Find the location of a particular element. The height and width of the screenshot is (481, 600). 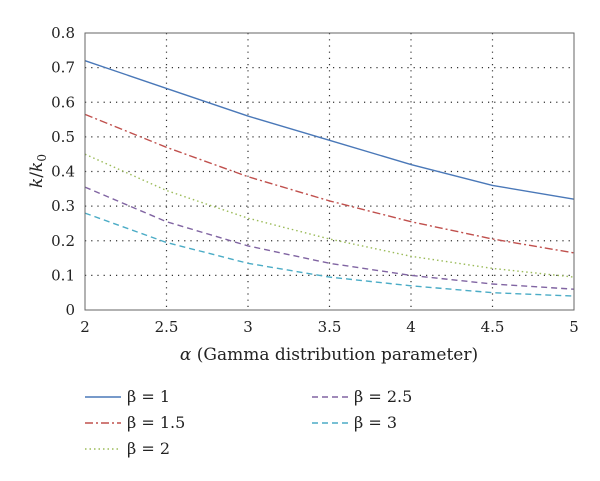

y-tick-label: 0.3 is located at coordinates (63, 206).